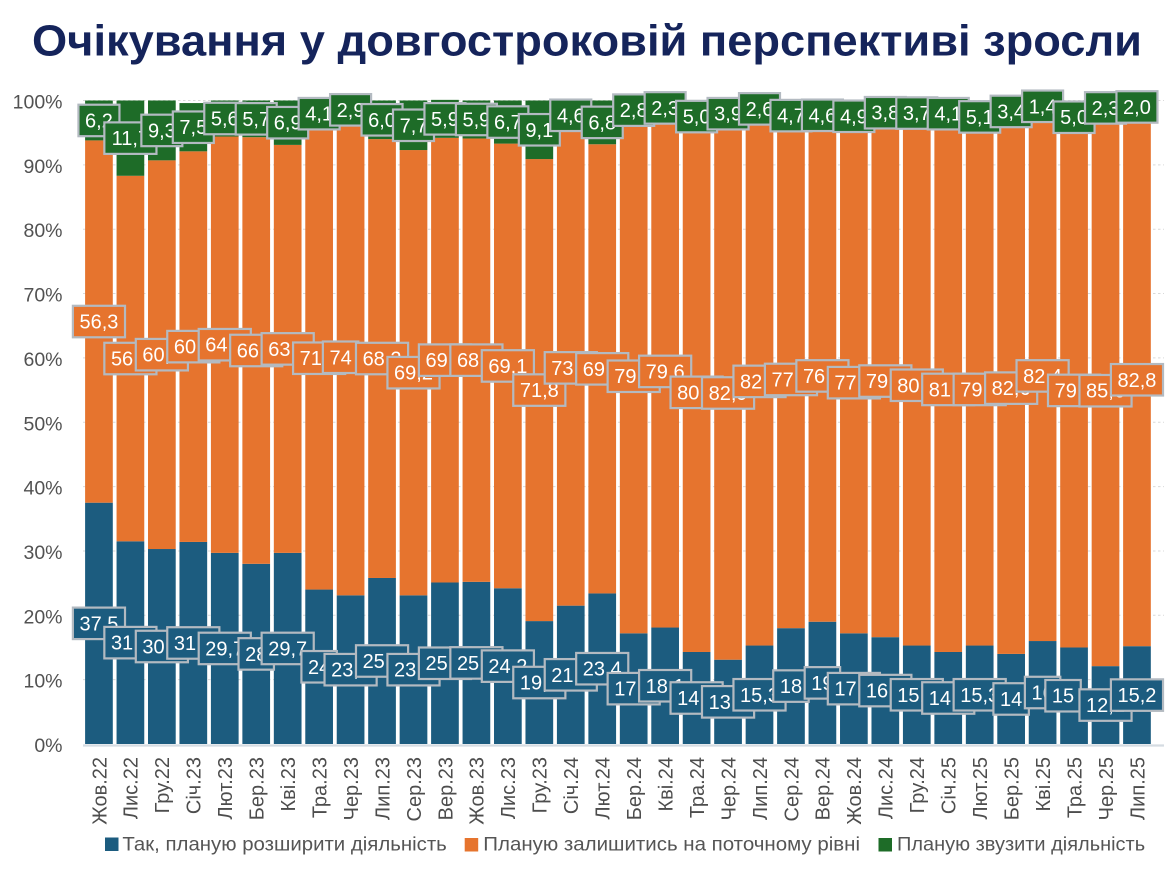 The image size is (1175, 890). Describe the element at coordinates (1011, 700) in the screenshot. I see `svg-text: 14` at that location.